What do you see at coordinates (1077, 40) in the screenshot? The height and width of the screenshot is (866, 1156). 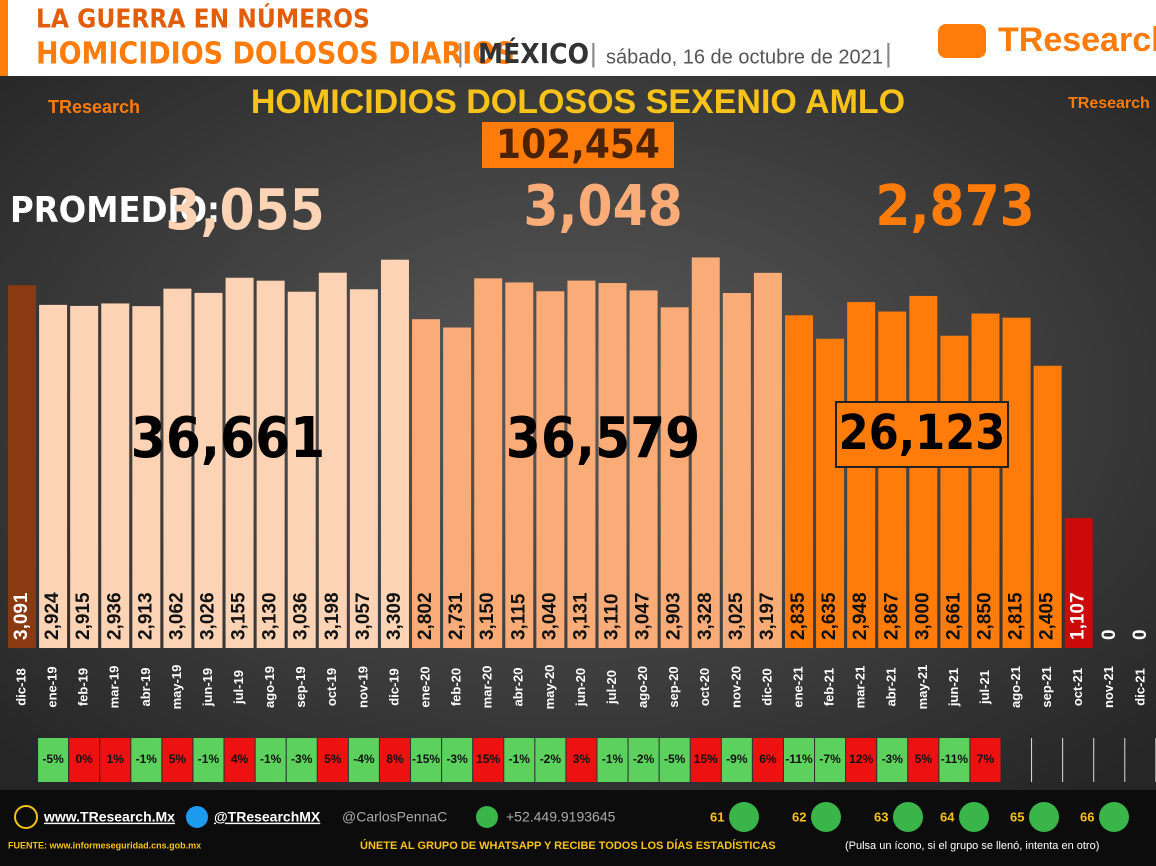 I see `brand: TResearch` at bounding box center [1077, 40].